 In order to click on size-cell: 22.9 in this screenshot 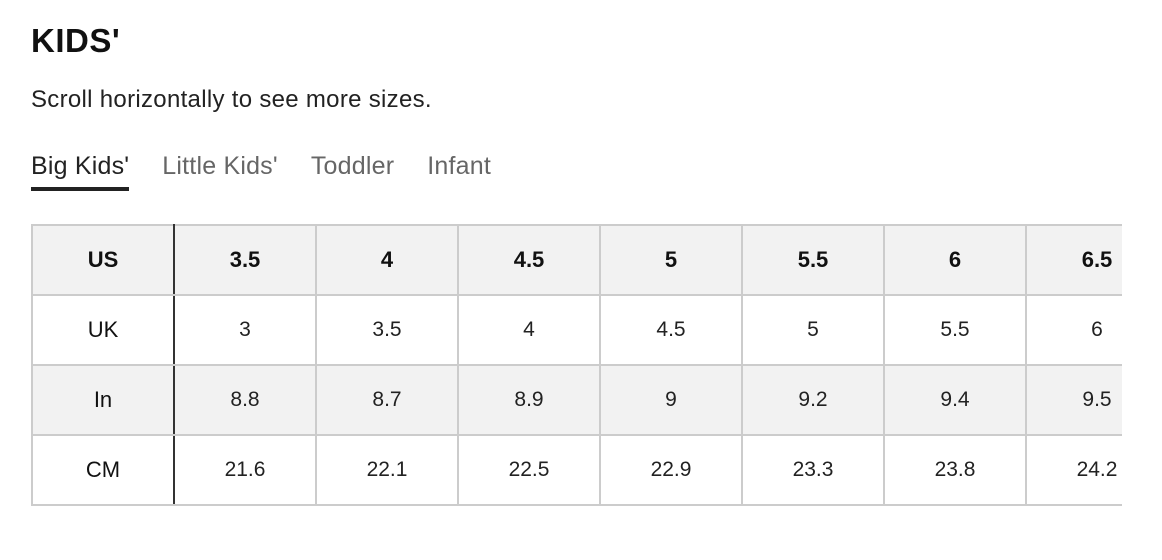, I will do `click(671, 470)`.